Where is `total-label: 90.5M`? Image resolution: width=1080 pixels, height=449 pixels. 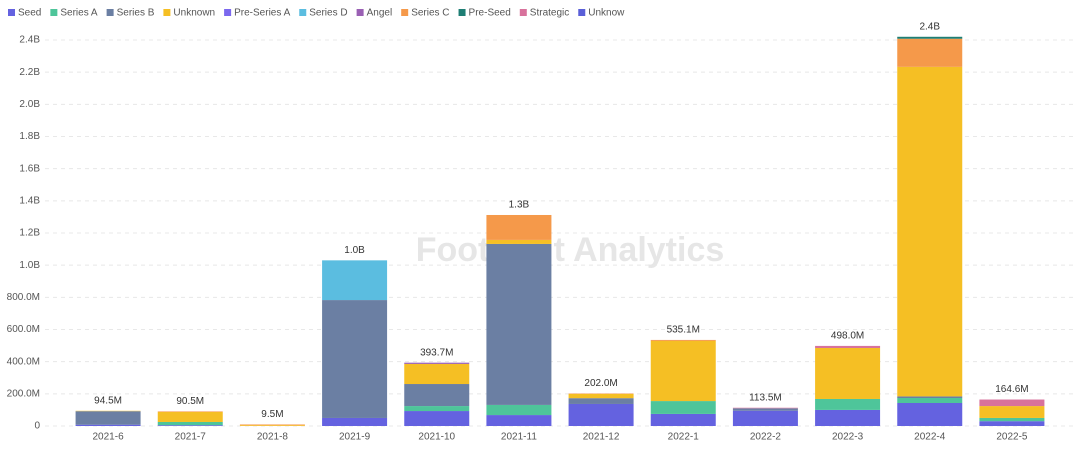
total-label: 90.5M is located at coordinates (190, 401).